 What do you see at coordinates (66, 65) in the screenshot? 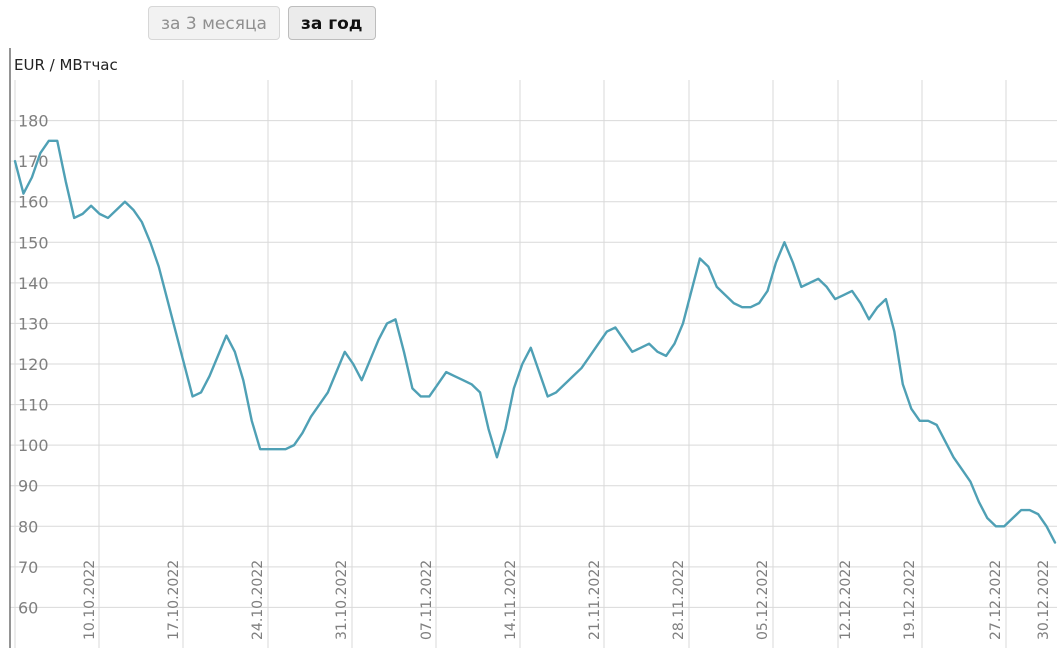
I see `y-axis-title: EUR / МВтчас` at bounding box center [66, 65].